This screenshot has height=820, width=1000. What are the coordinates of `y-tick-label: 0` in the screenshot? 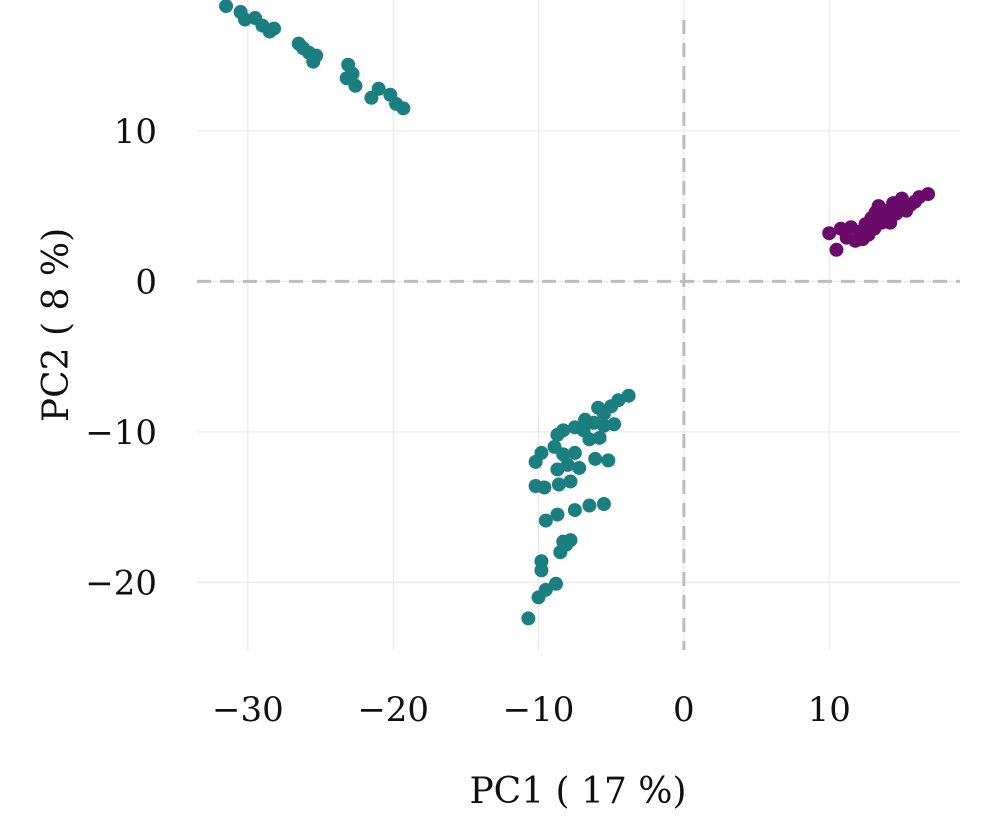 It's located at (146, 282).